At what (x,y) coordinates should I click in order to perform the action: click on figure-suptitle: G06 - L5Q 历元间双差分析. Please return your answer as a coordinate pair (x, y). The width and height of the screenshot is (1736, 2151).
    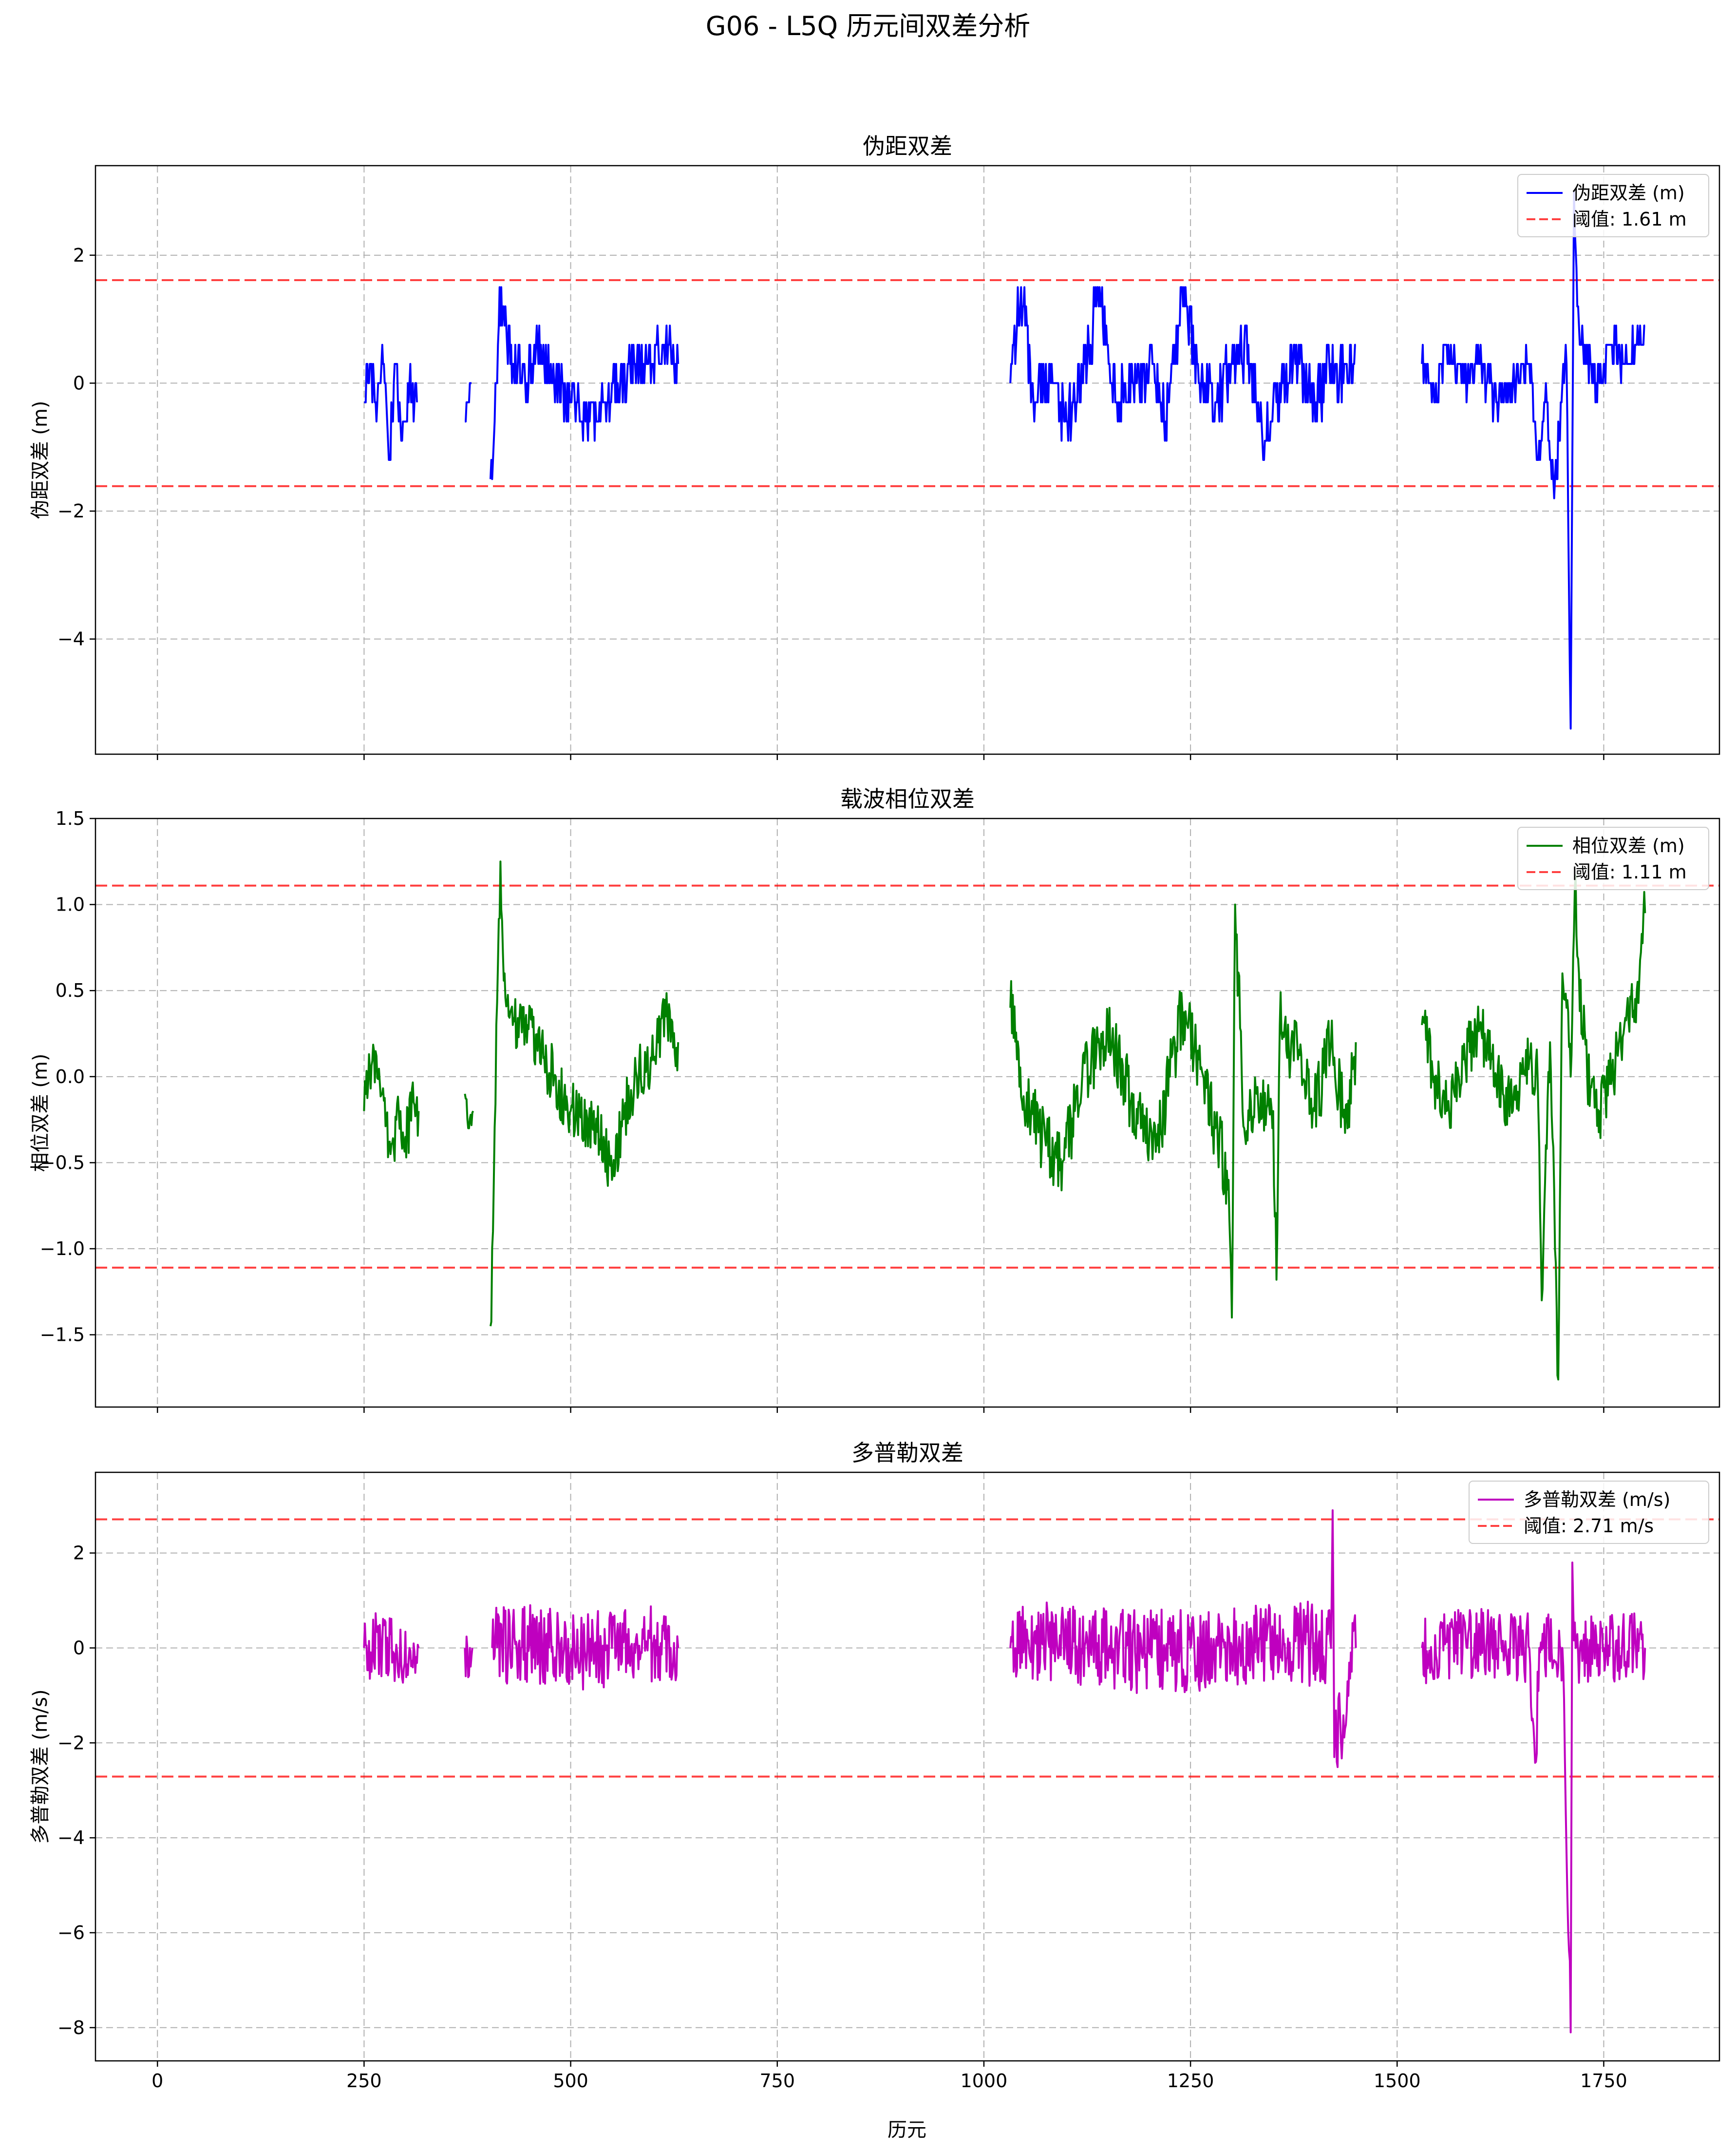
    Looking at the image, I should click on (868, 26).